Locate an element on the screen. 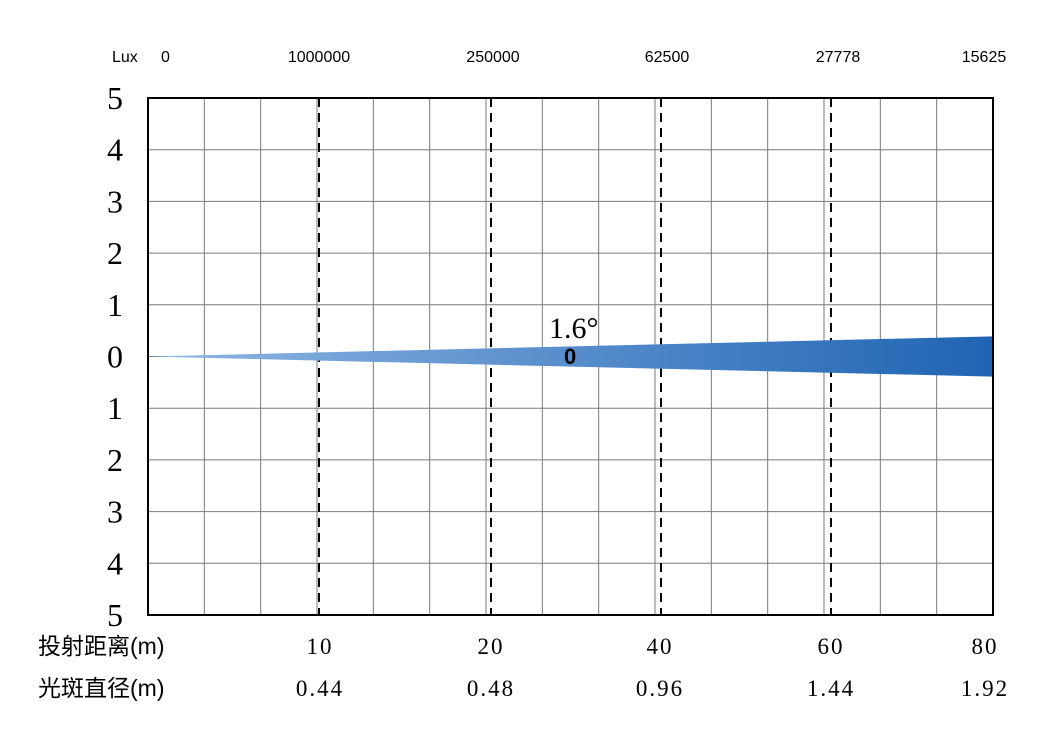 This screenshot has height=737, width=1058. row-label: 光斑直径(m) is located at coordinates (101, 688).